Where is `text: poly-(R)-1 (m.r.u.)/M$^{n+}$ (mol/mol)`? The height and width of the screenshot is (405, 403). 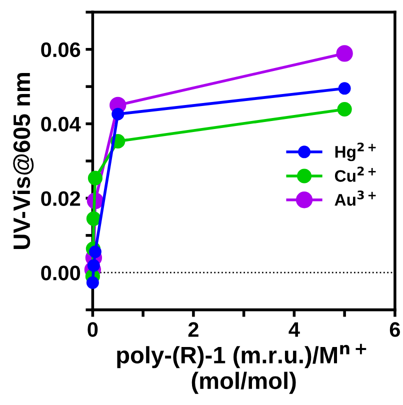 text: poly-(R)-1 (m.r.u.)/M$^{n+}$ (mol/mol) is located at coordinates (241, 369).